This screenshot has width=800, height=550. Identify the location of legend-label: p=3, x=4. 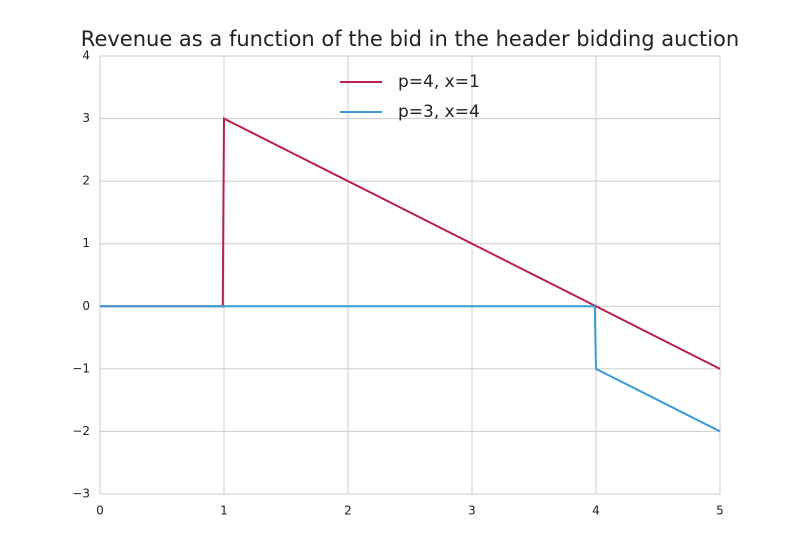
(439, 112).